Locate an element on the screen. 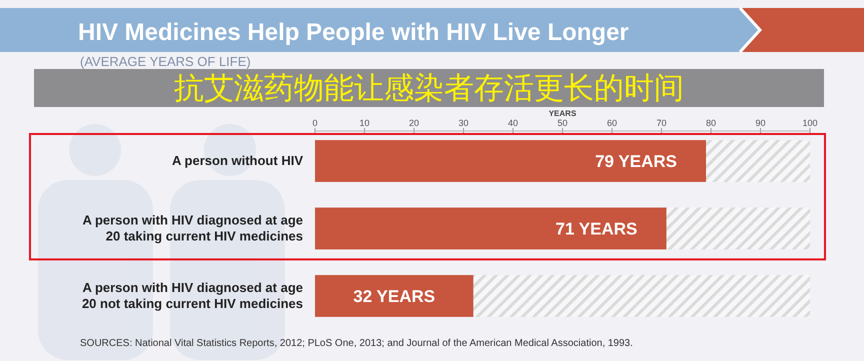 The image size is (864, 361). y-tick-label: A person without HIV is located at coordinates (238, 160).